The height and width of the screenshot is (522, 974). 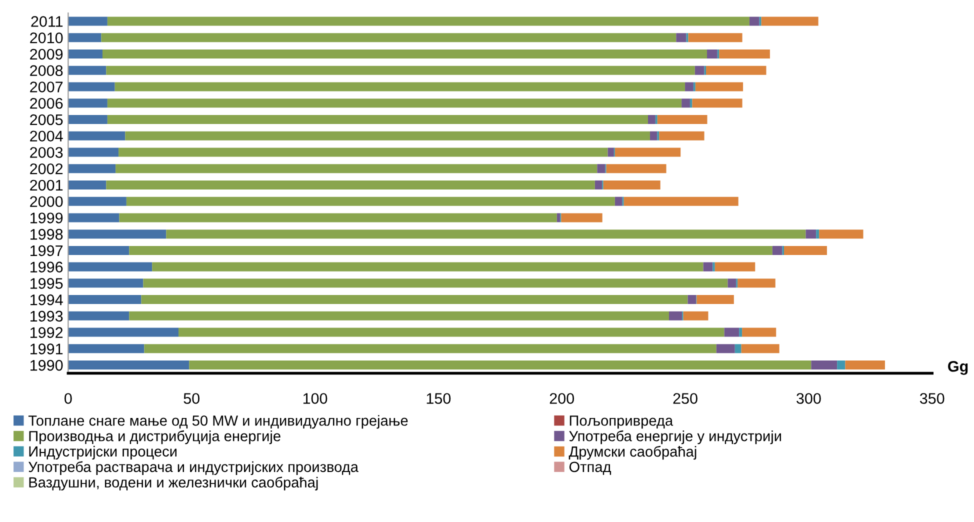 I want to click on x-tick-label: 250, so click(x=685, y=398).